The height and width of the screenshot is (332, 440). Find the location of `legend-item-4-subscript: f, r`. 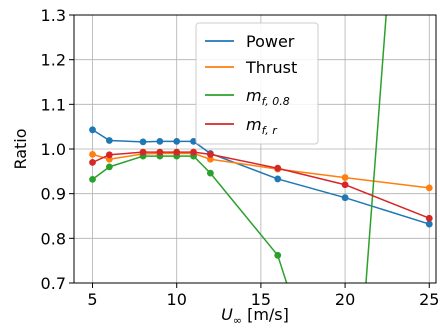

legend-item-4-subscript: f, r is located at coordinates (270, 130).